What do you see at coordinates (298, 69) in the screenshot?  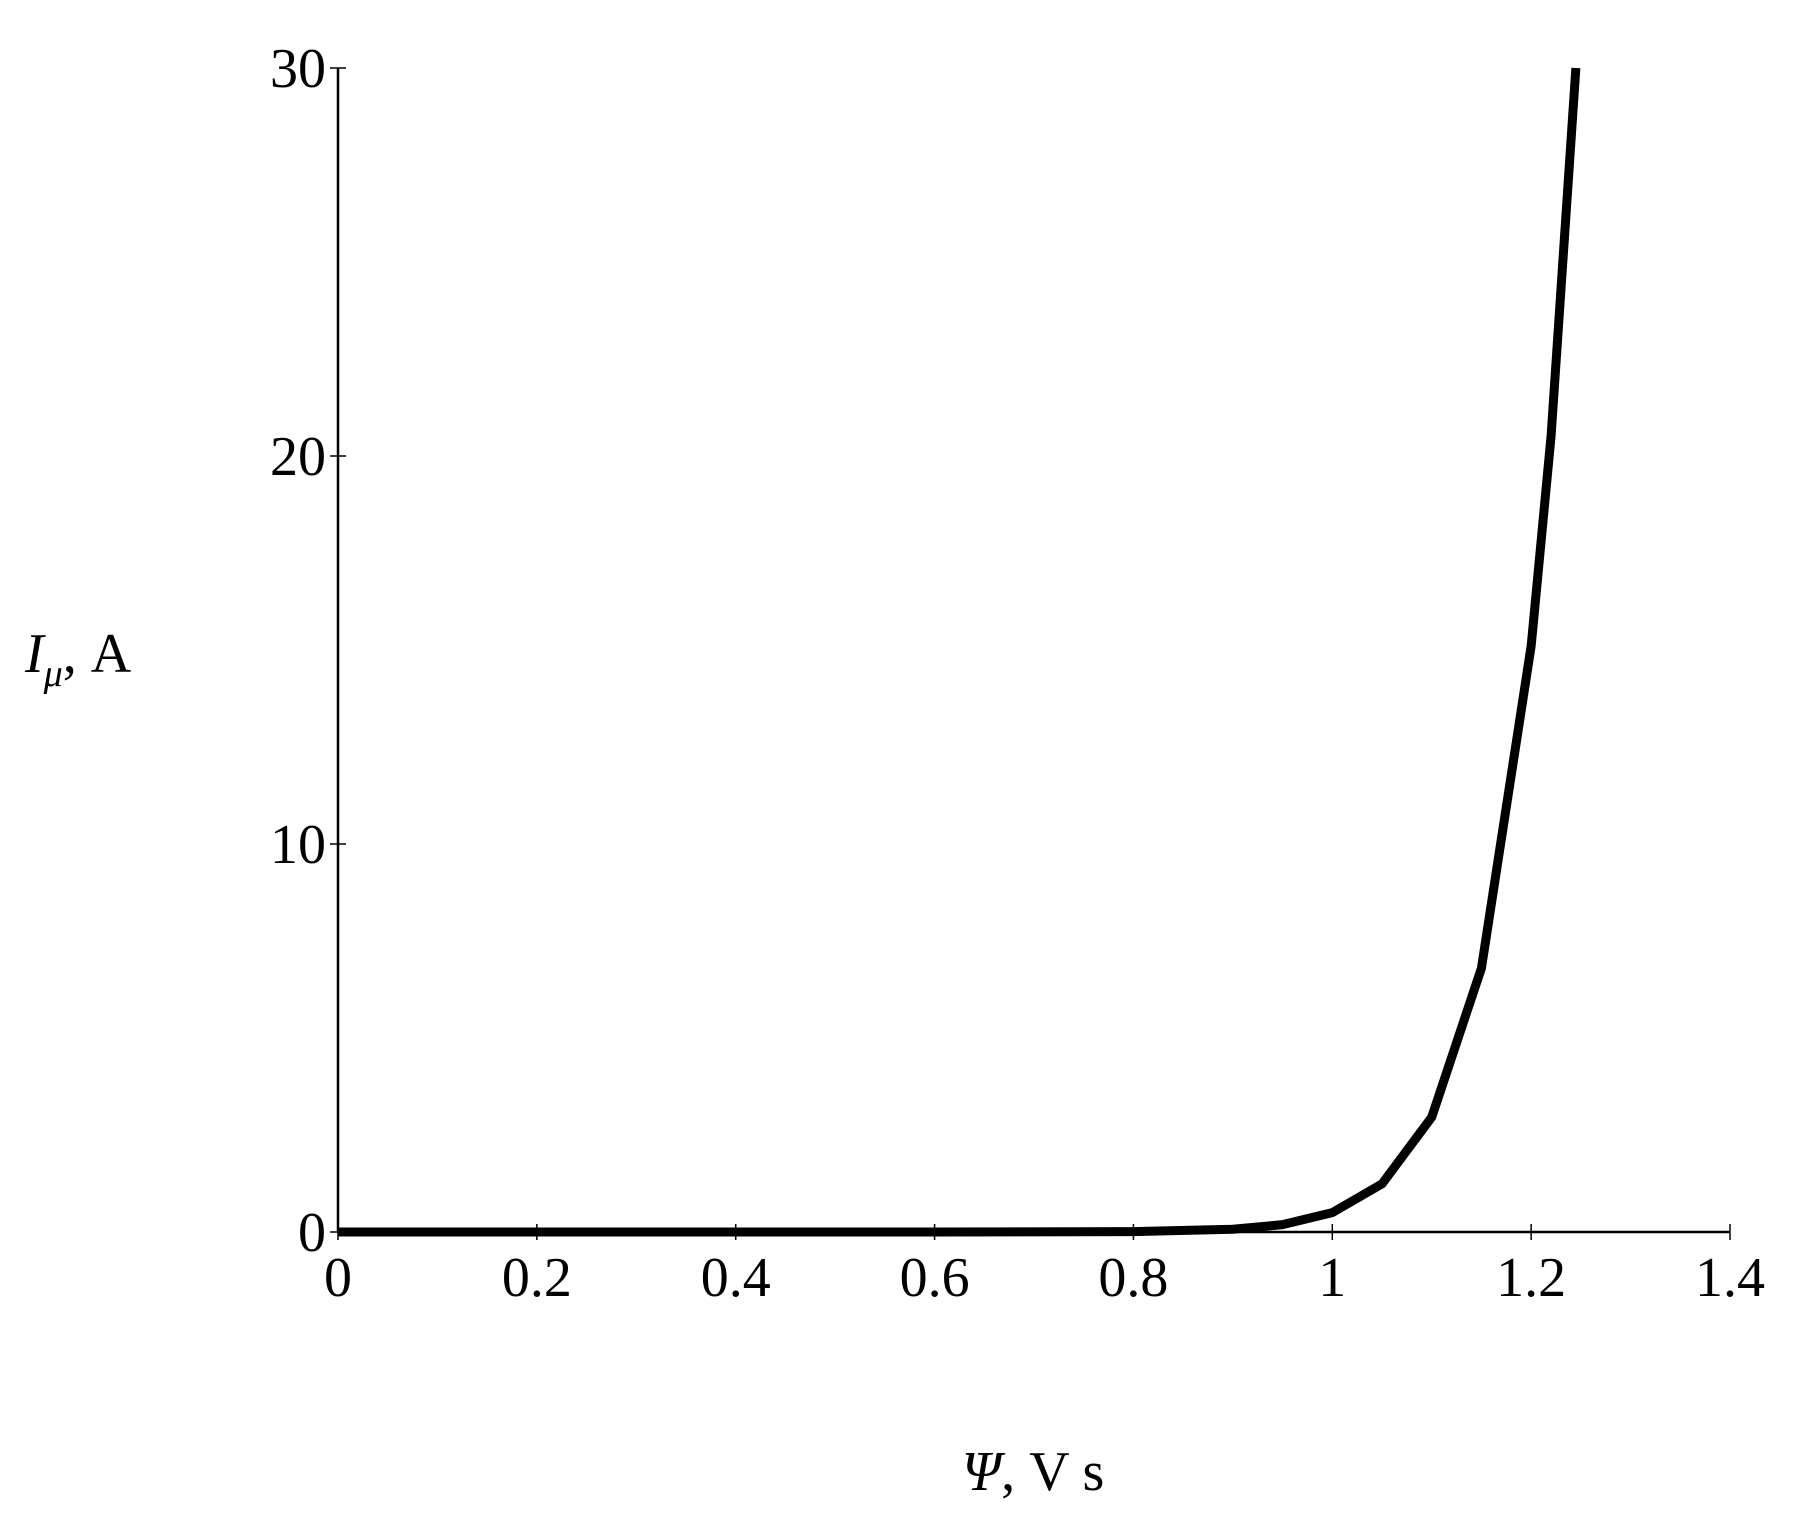 I see `y-tick-label: 30` at bounding box center [298, 69].